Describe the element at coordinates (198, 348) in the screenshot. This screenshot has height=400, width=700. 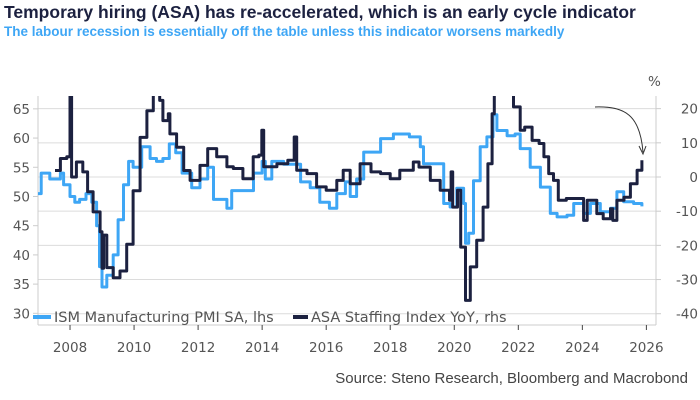
I see `x-axis-tick-label: 2012` at that location.